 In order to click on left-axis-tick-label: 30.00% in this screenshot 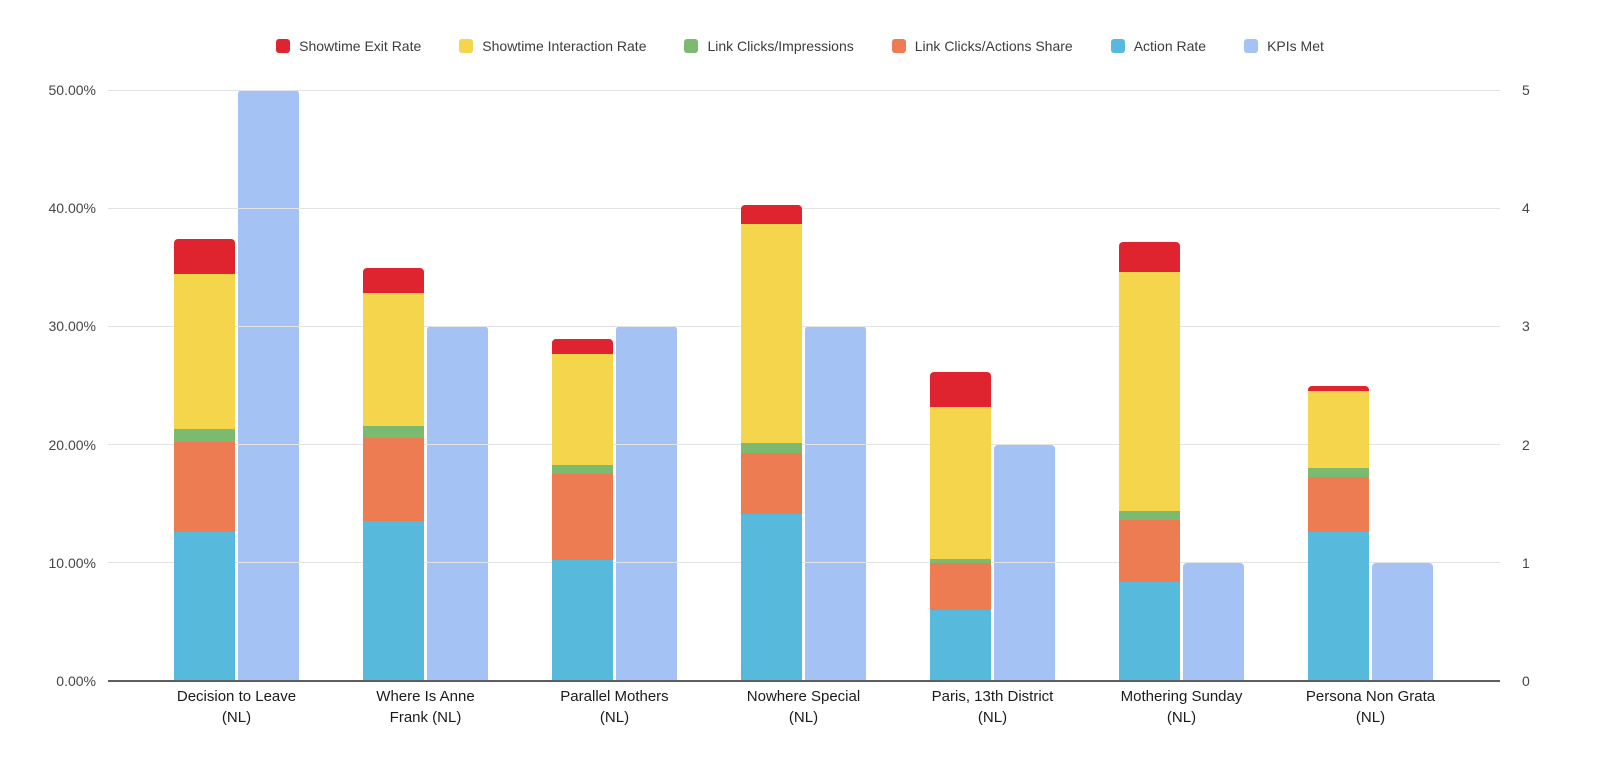, I will do `click(72, 326)`.